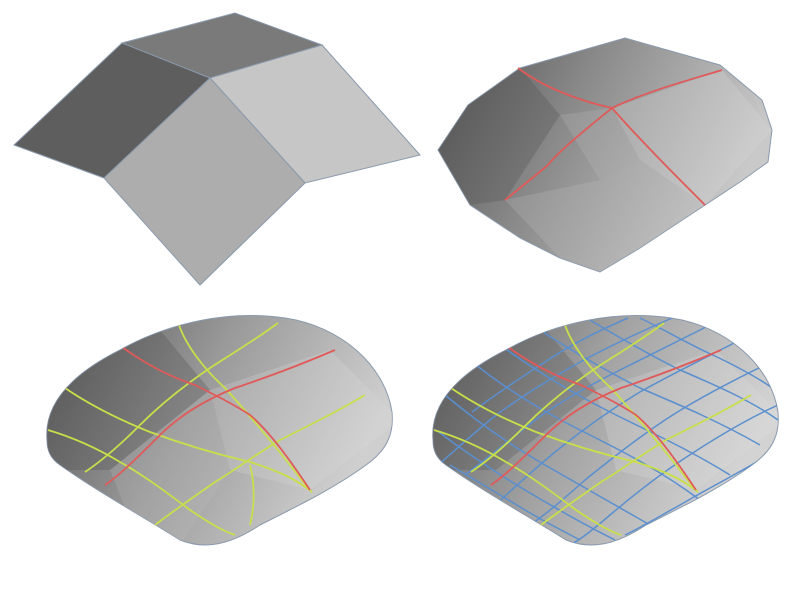 The width and height of the screenshot is (800, 600). Describe the element at coordinates (204, 181) in the screenshot. I see `face-front` at that location.